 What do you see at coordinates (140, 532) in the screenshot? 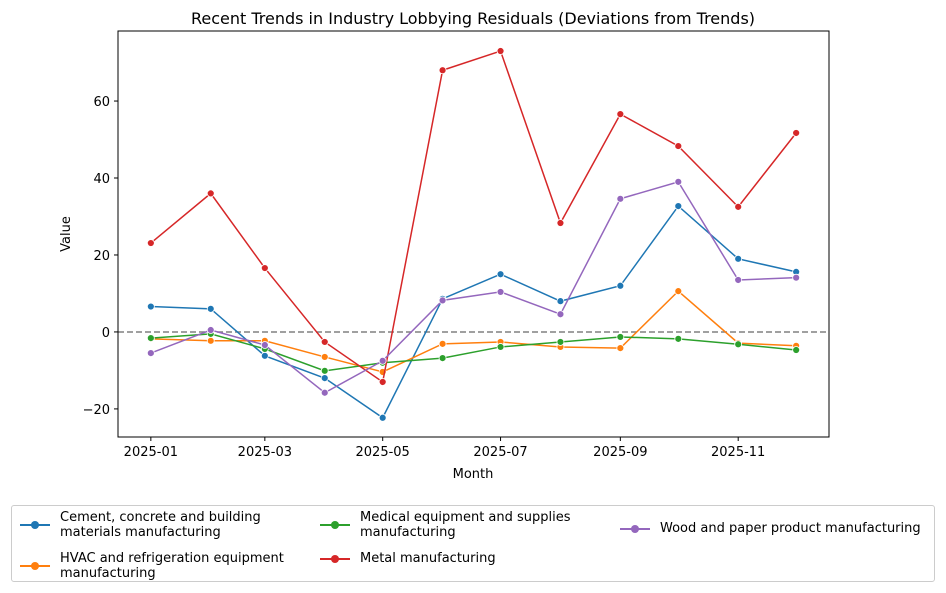
I see `legend-label-line: materials manufacturing` at bounding box center [140, 532].